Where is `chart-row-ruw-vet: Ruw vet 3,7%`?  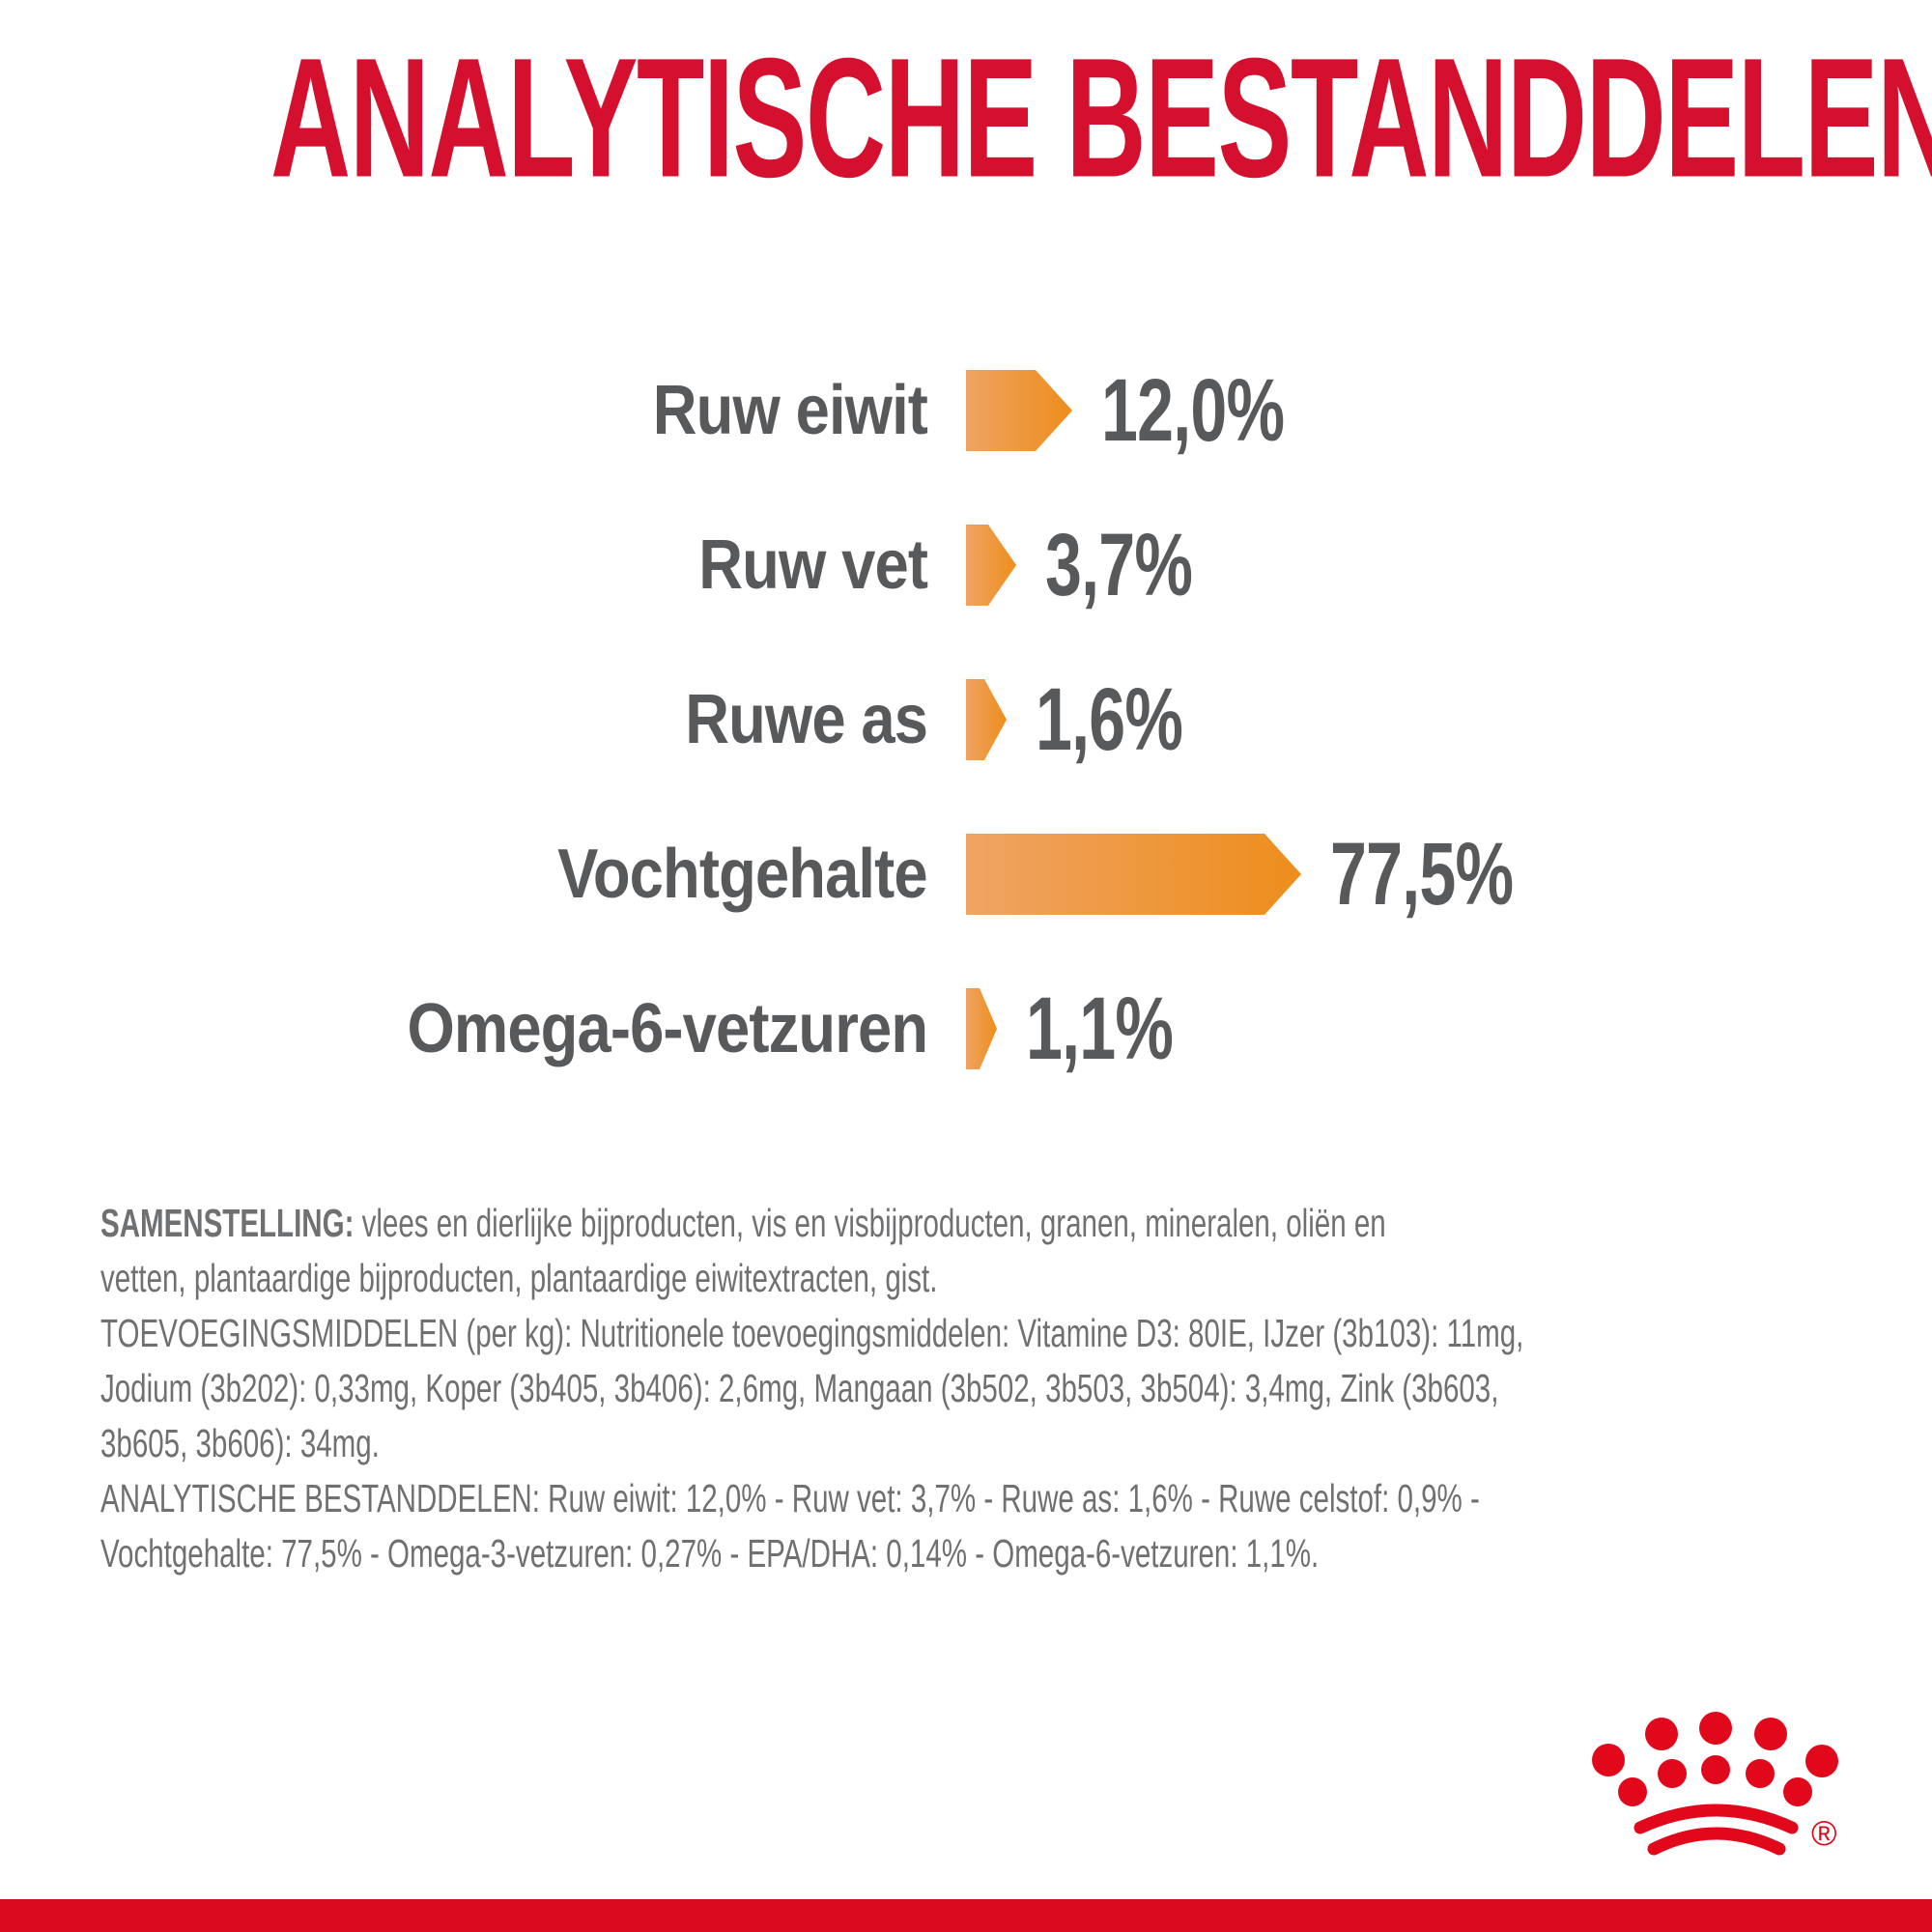
chart-row-ruw-vet: Ruw vet 3,7% is located at coordinates (966, 565).